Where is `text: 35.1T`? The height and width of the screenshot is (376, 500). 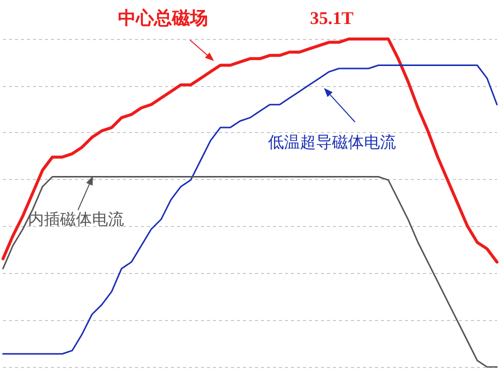 text: 35.1T is located at coordinates (332, 18).